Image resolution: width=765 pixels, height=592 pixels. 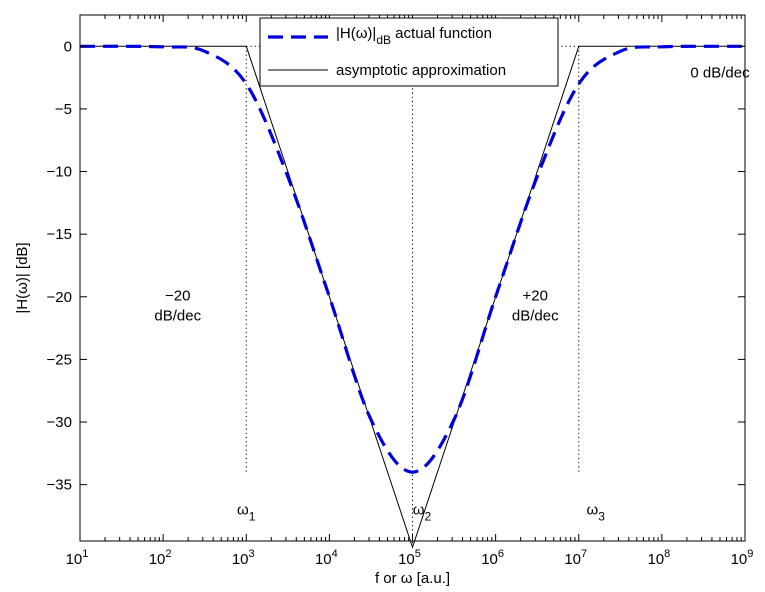 I want to click on x-tick-label: 10³, so click(x=243, y=558).